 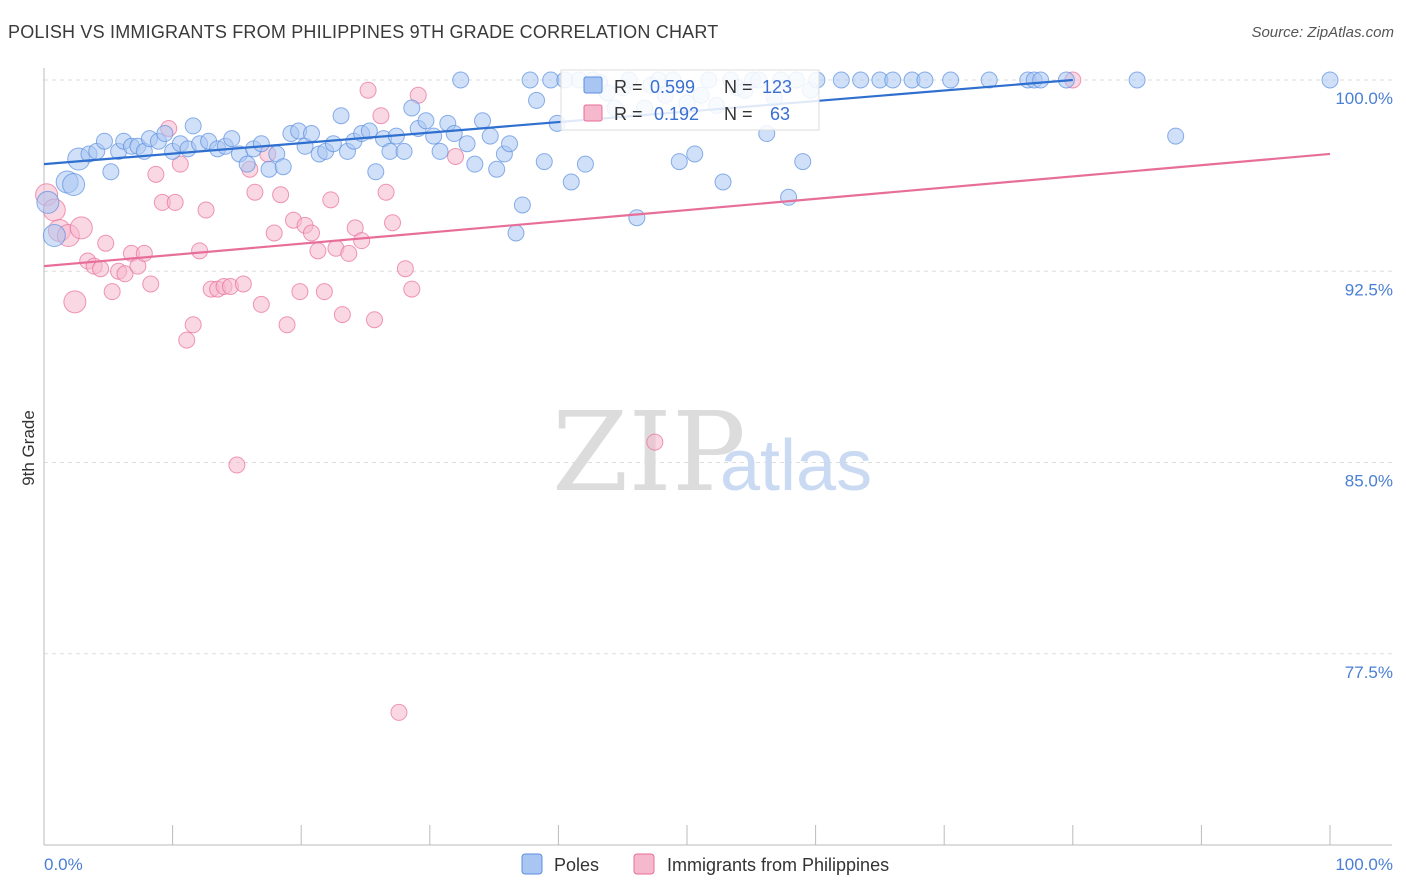 What do you see at coordinates (644, 864) in the screenshot?
I see `legend-philippines-swatch` at bounding box center [644, 864].